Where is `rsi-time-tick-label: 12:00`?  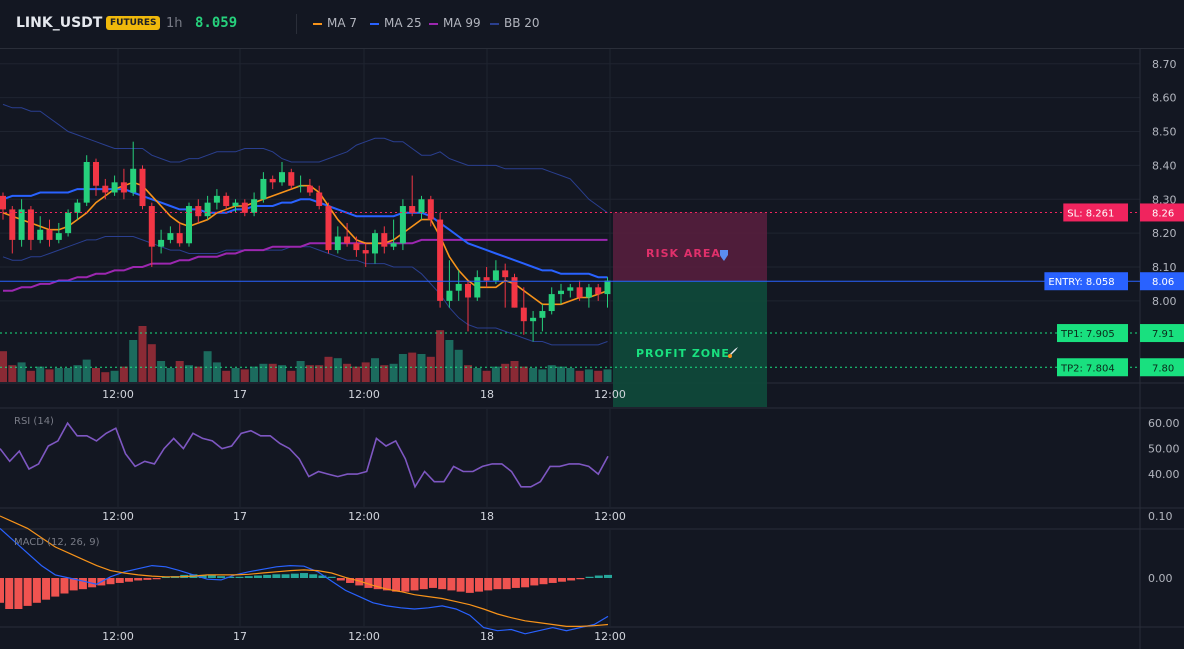
rsi-time-tick-label: 12:00 is located at coordinates (364, 516).